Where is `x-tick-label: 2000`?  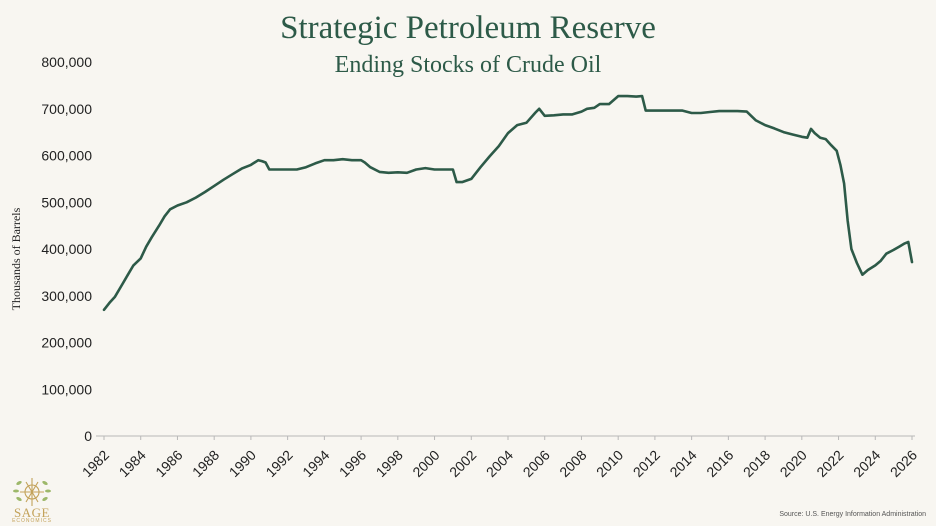
x-tick-label: 2000 is located at coordinates (425, 463).